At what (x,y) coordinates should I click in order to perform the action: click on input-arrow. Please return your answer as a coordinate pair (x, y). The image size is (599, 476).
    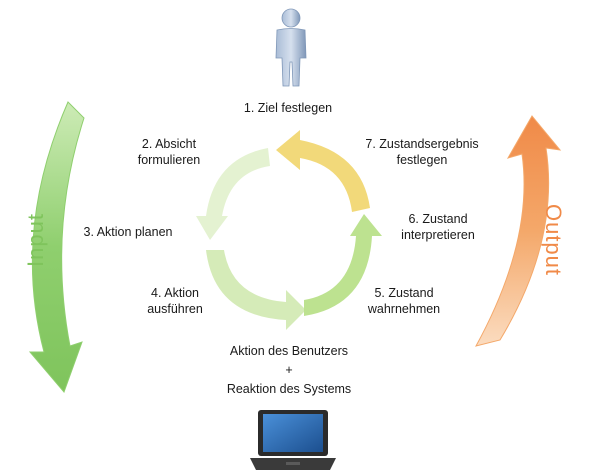
    Looking at the image, I should click on (56, 247).